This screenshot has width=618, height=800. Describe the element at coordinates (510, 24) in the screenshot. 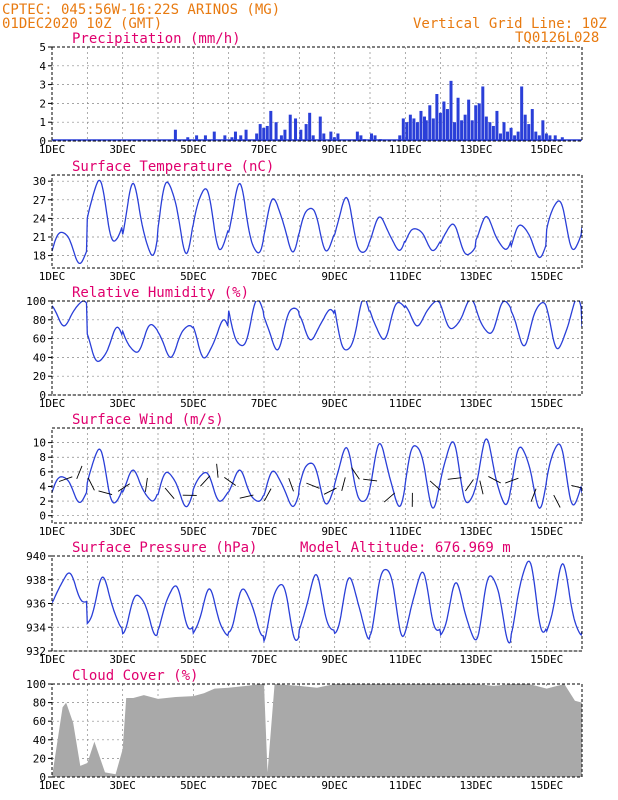

I see `grid-note: Vertical Grid Line: 10Z` at that location.